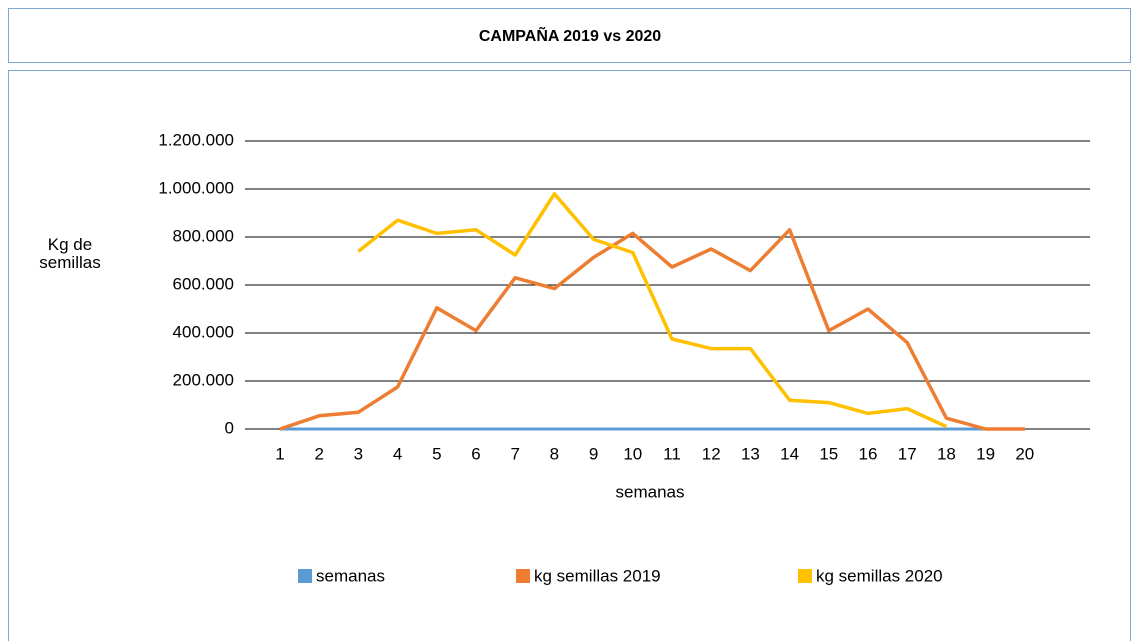  Describe the element at coordinates (828, 453) in the screenshot. I see `x-tick-label: 15` at that location.